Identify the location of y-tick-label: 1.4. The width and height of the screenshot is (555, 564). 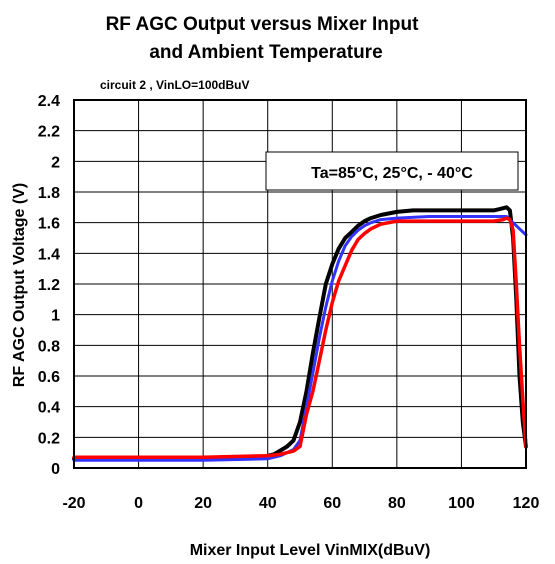
(49, 254).